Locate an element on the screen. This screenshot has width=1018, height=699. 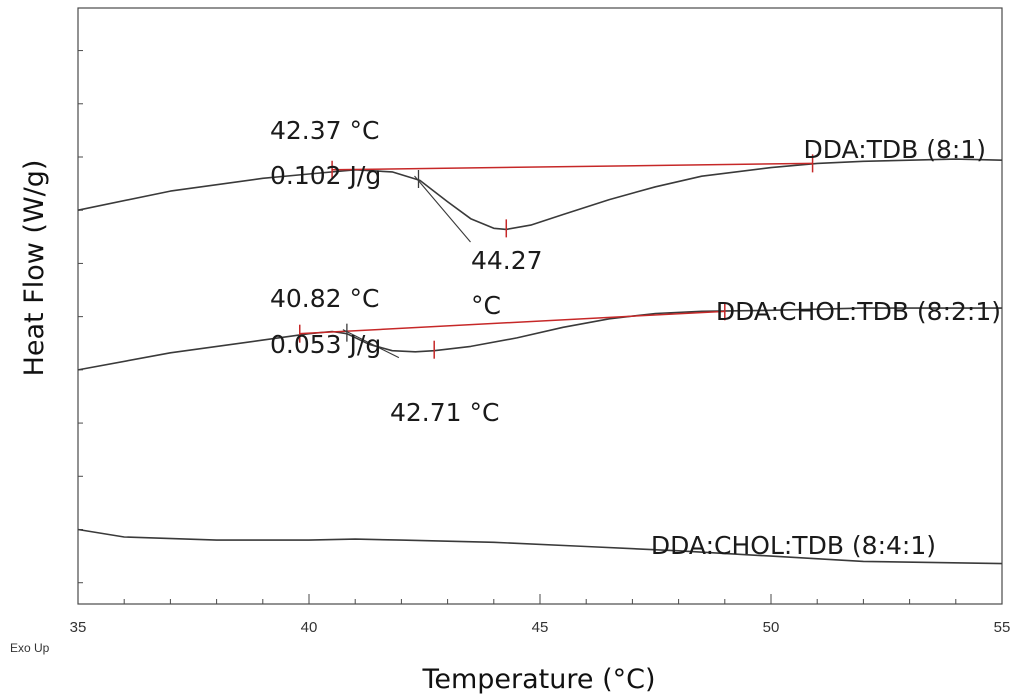
x-tick-label: 45 is located at coordinates (540, 627).